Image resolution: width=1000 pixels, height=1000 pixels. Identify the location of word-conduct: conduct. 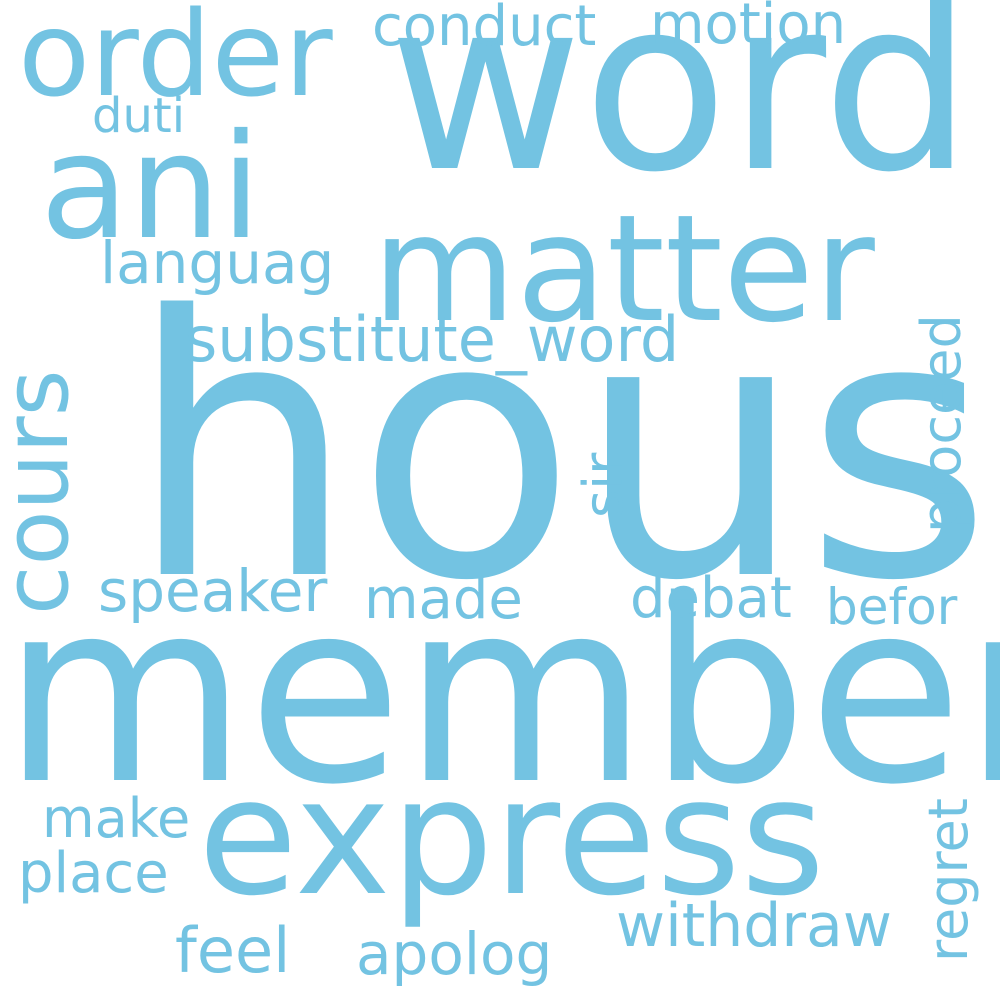
(484, 29).